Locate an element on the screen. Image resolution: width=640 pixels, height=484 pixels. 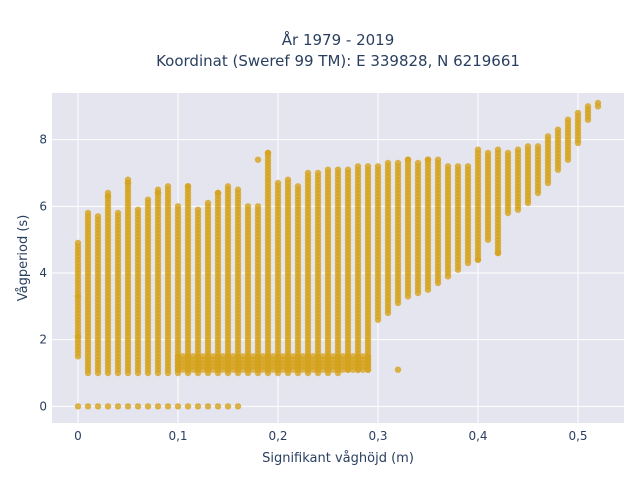
x-tick-label: 0,5 is located at coordinates (577, 436).